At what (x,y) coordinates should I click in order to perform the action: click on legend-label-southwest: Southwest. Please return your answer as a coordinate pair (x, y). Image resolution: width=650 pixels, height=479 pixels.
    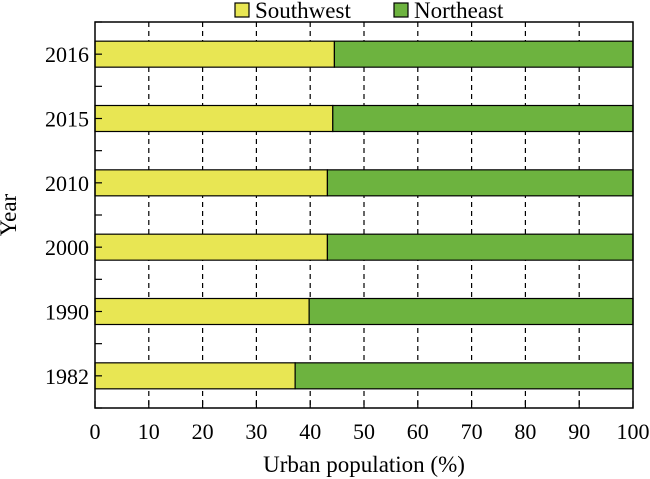
    Looking at the image, I should click on (303, 11).